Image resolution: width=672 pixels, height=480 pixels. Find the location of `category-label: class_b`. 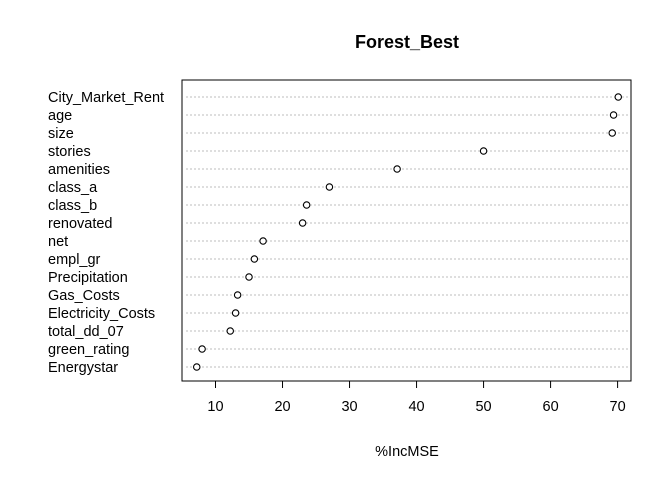

category-label: class_b is located at coordinates (72, 206).